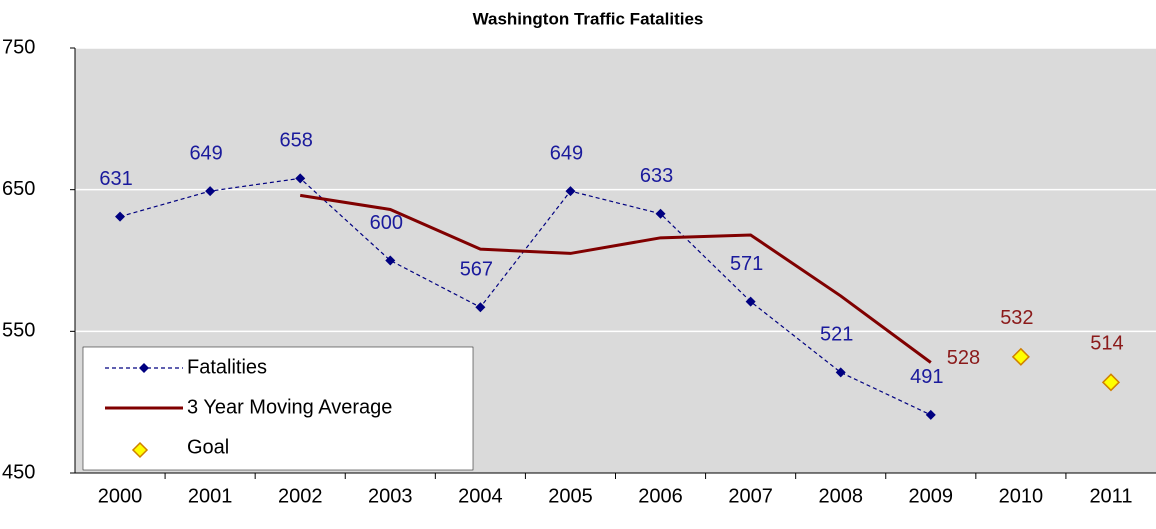 This screenshot has height=529, width=1156. I want to click on x-tick-label: 2005, so click(570, 496).